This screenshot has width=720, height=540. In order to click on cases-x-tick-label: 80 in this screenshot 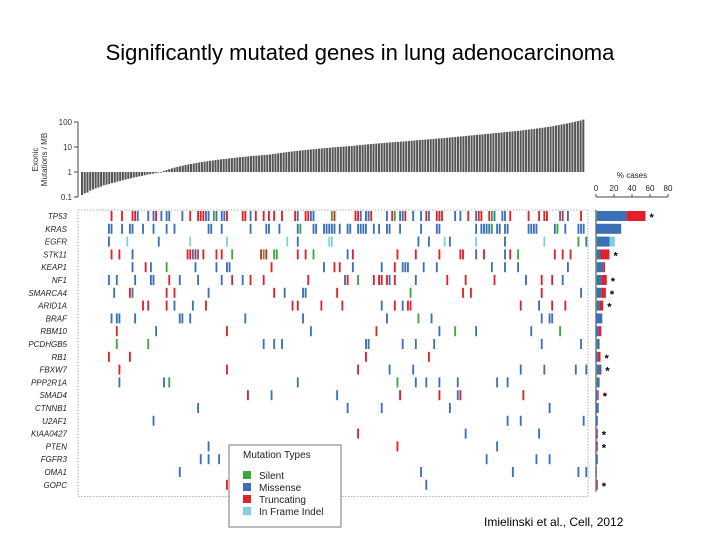, I will do `click(668, 188)`.